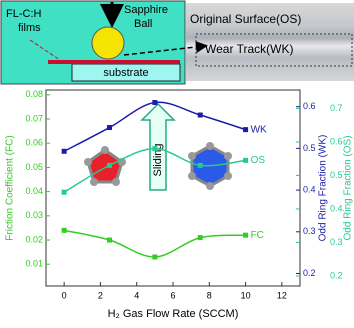  Describe the element at coordinates (158, 159) in the screenshot. I see `sliding-label: Sliding` at that location.